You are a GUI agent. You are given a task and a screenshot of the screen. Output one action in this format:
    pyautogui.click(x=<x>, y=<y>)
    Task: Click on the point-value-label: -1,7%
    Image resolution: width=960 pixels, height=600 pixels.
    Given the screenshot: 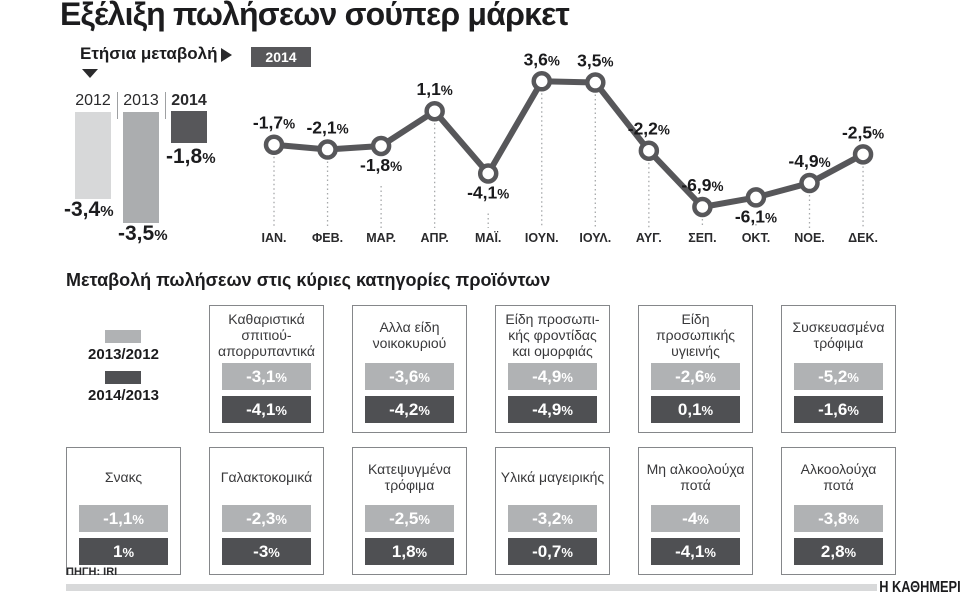 What is the action you would take?
    pyautogui.click(x=274, y=123)
    